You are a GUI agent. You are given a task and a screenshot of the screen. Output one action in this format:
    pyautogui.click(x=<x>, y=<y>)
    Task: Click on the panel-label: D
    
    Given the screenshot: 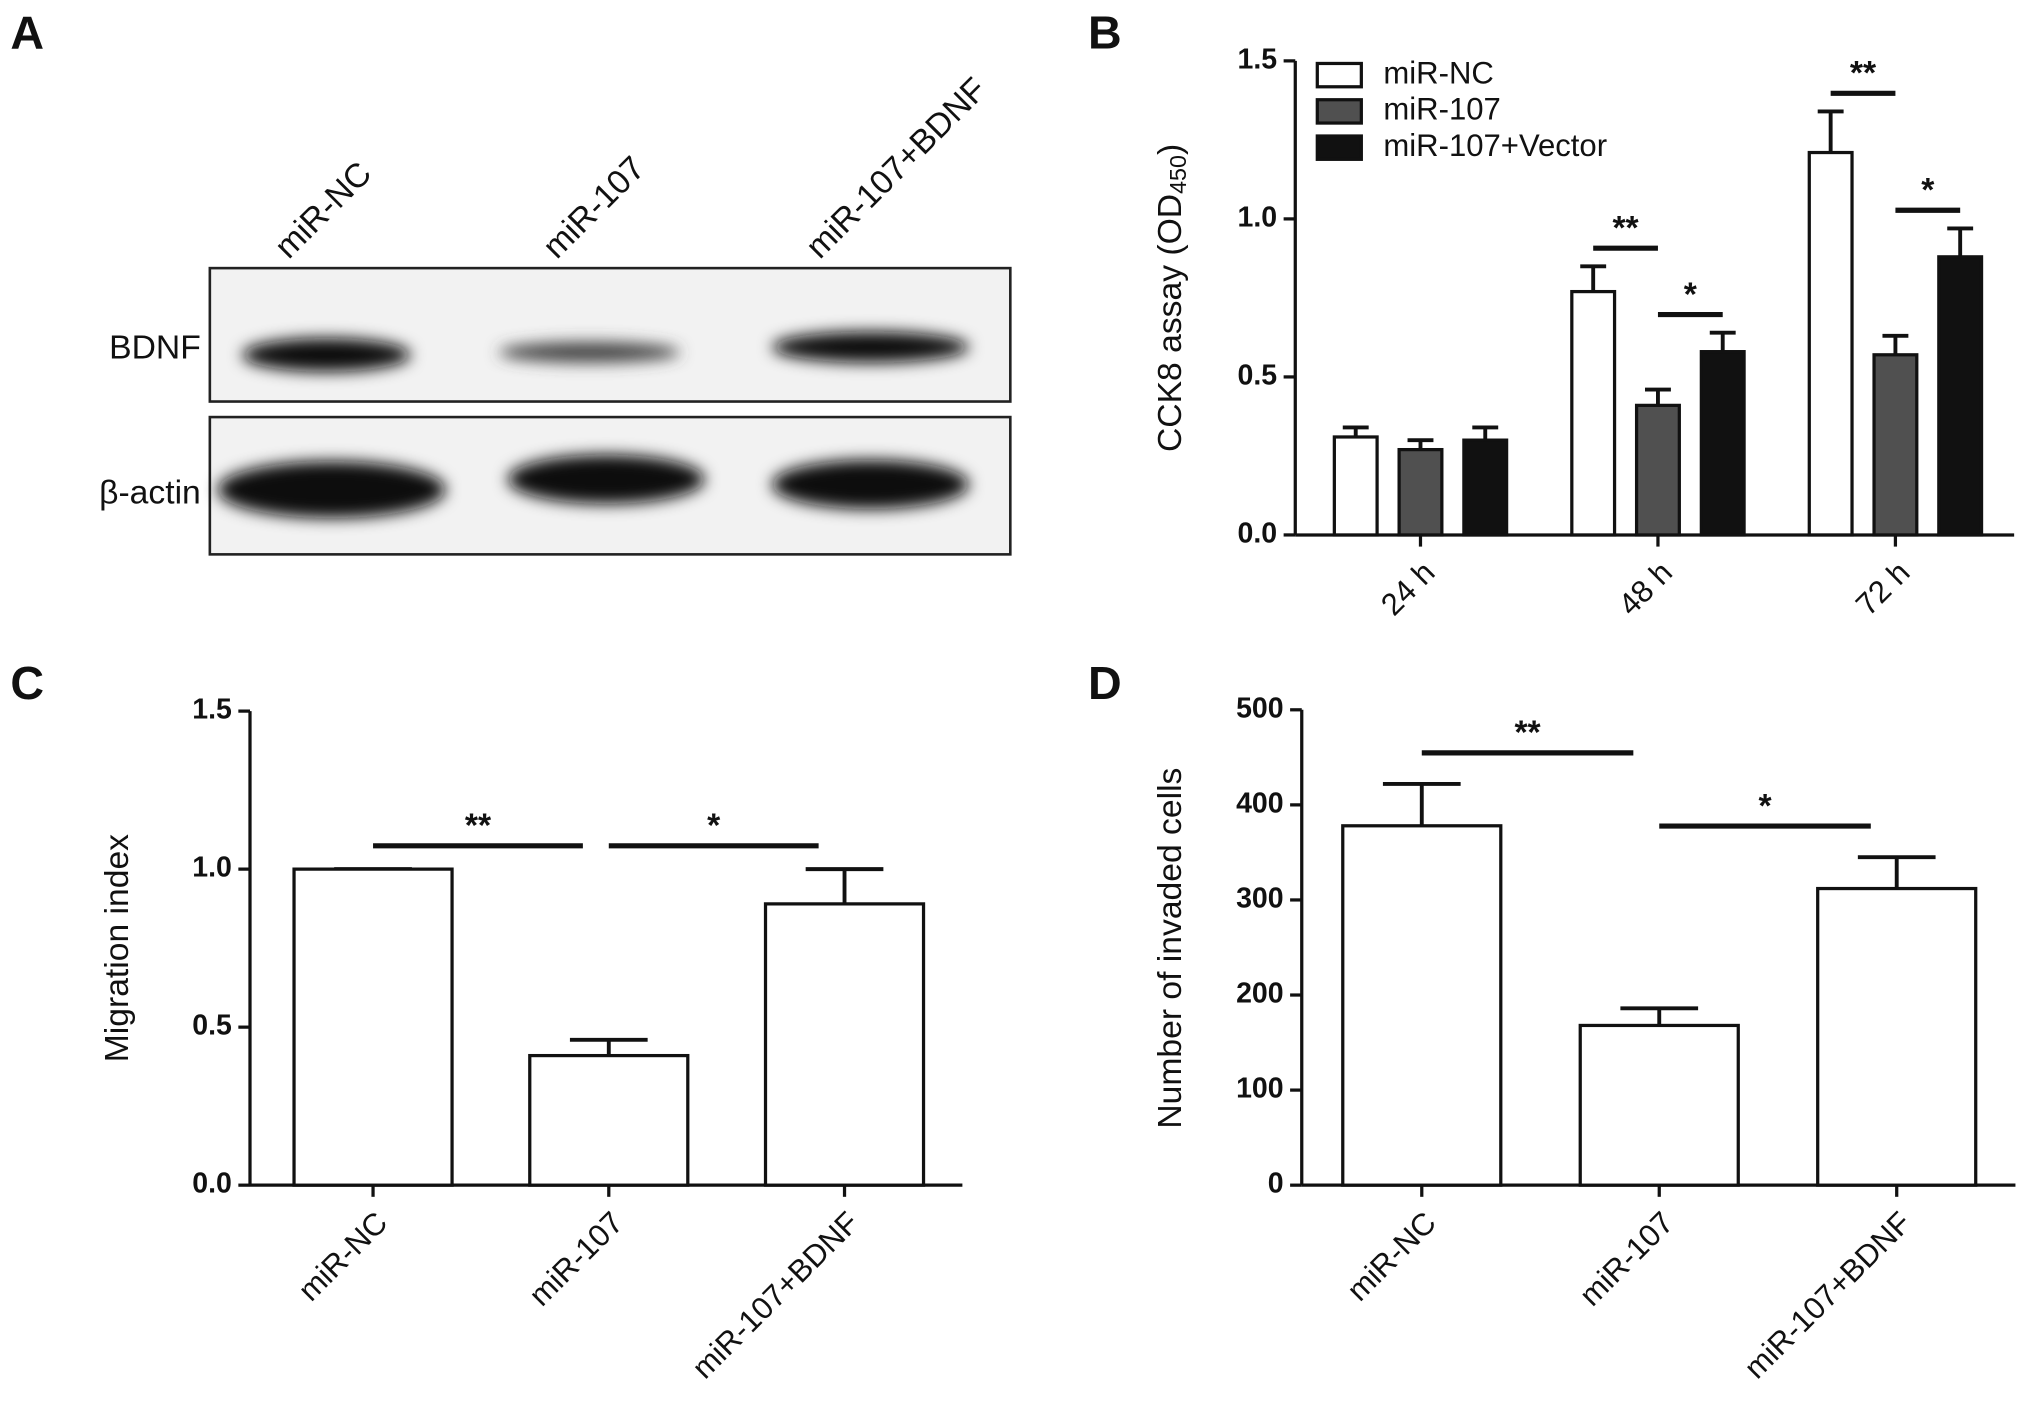 What is the action you would take?
    pyautogui.click(x=1105, y=683)
    